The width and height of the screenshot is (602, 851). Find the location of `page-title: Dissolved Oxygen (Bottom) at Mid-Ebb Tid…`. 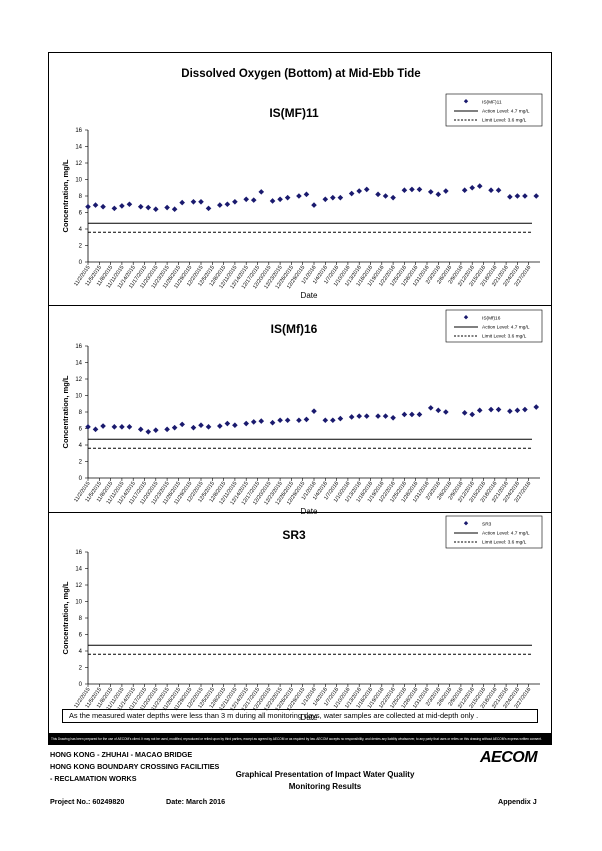

page-title: Dissolved Oxygen (Bottom) at Mid-Ebb Tid… is located at coordinates (301, 74).